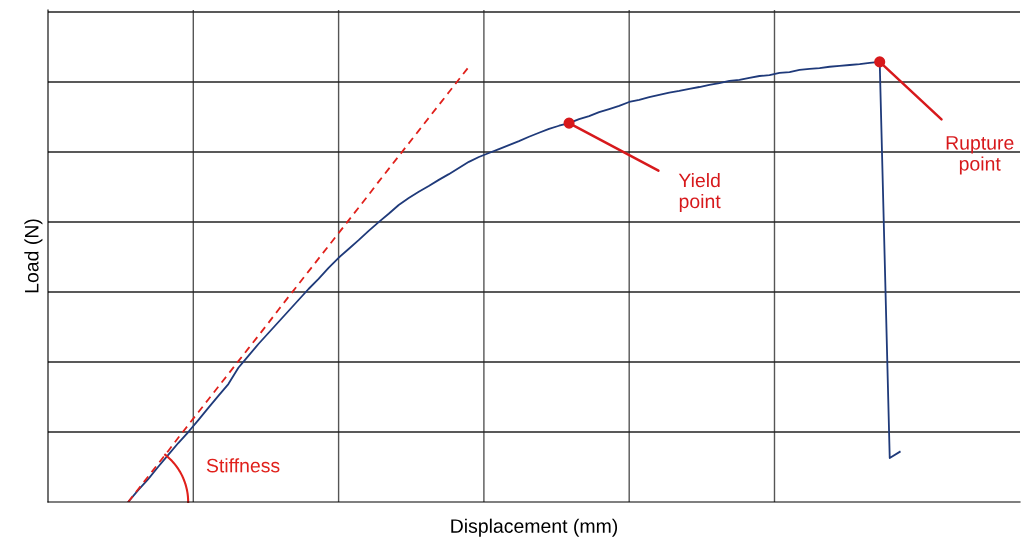 This screenshot has height=551, width=1036. I want to click on x-axis-title: Displacement (mm), so click(534, 527).